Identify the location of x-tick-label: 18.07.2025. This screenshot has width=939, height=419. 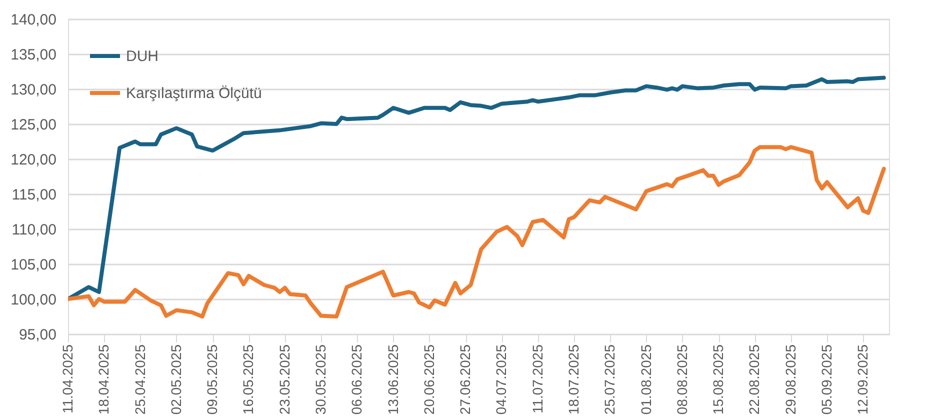
(574, 379).